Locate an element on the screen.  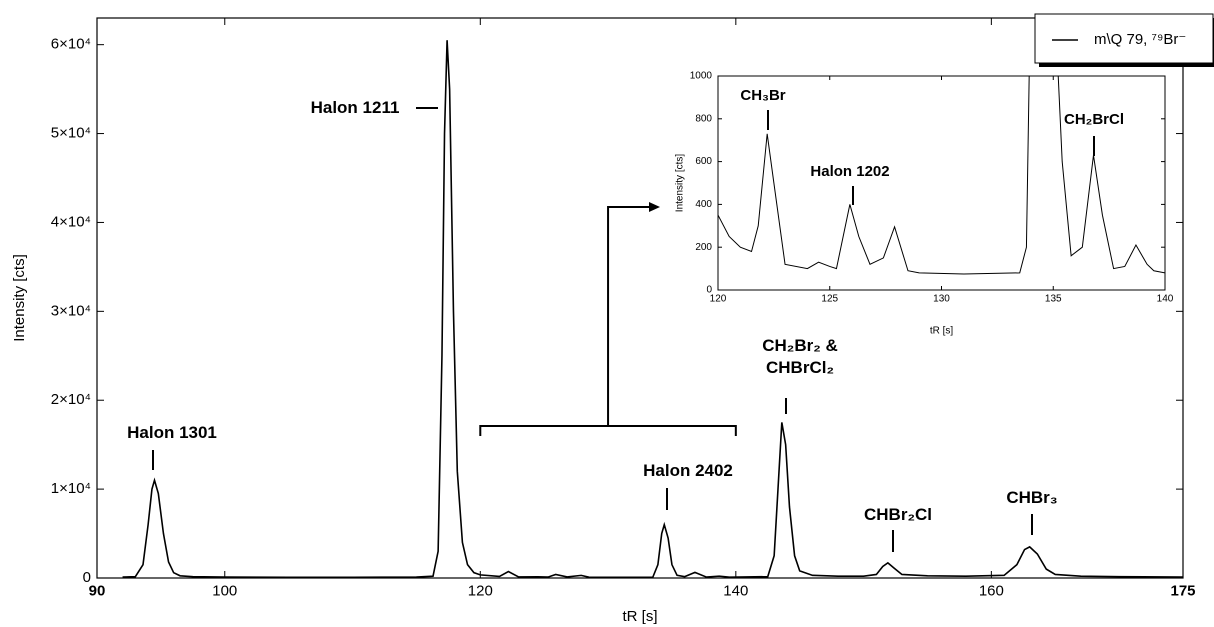
legend-box is located at coordinates (1124, 38).